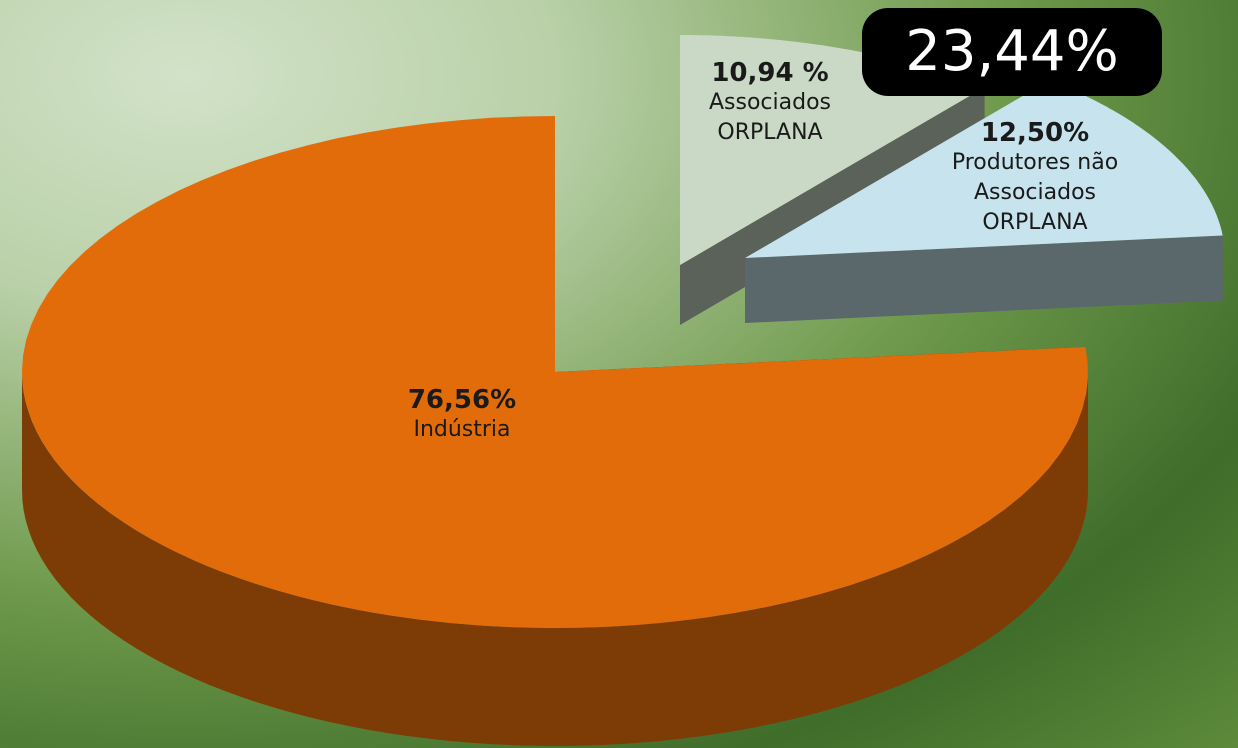 The image size is (1238, 748). What do you see at coordinates (984, 279) in the screenshot?
I see `slice-face` at bounding box center [984, 279].